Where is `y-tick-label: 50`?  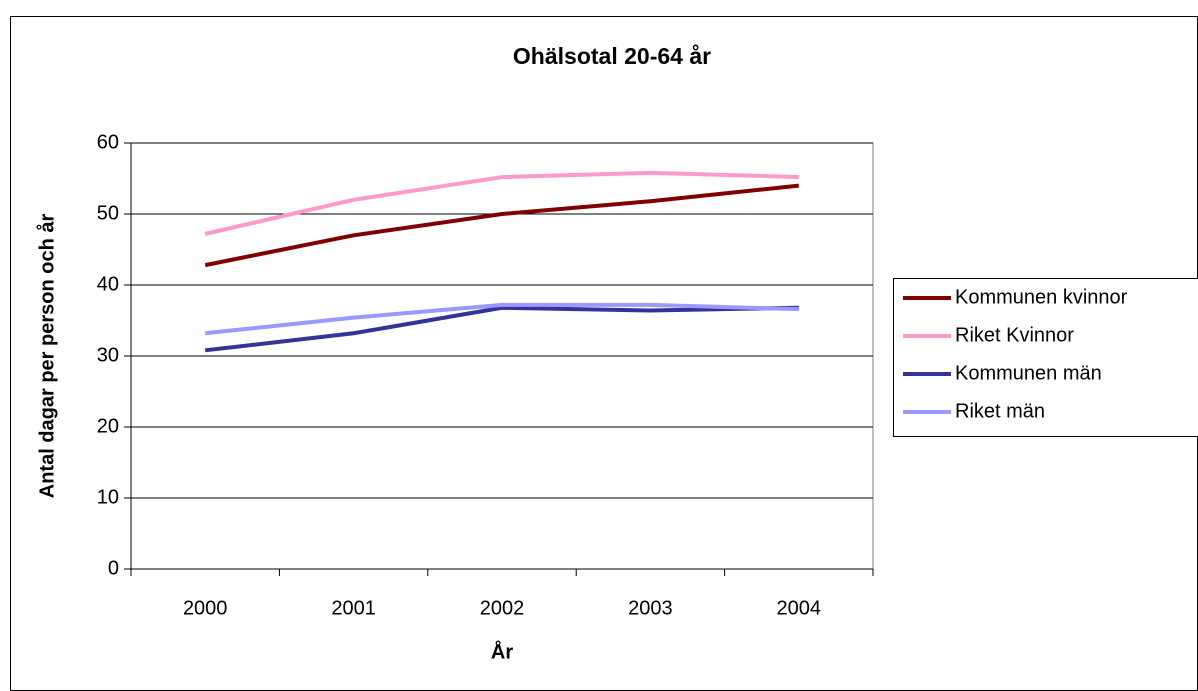
y-tick-label: 50 is located at coordinates (108, 213).